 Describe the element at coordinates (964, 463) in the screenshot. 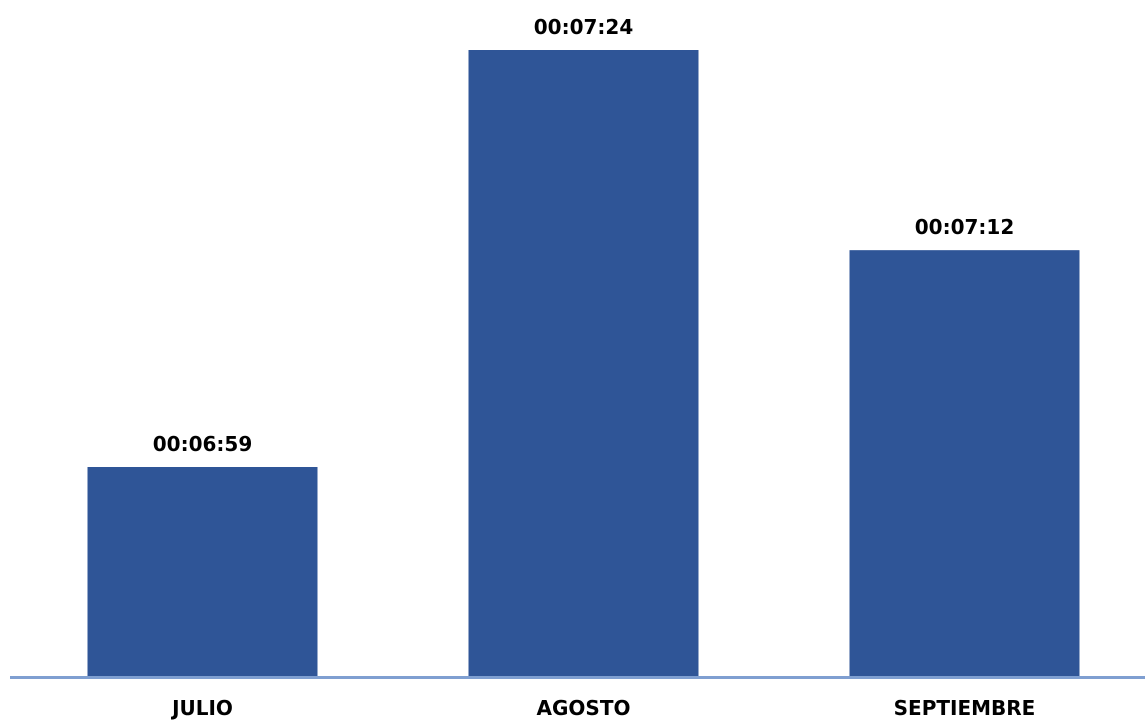

I see `bar-septiembre` at that location.